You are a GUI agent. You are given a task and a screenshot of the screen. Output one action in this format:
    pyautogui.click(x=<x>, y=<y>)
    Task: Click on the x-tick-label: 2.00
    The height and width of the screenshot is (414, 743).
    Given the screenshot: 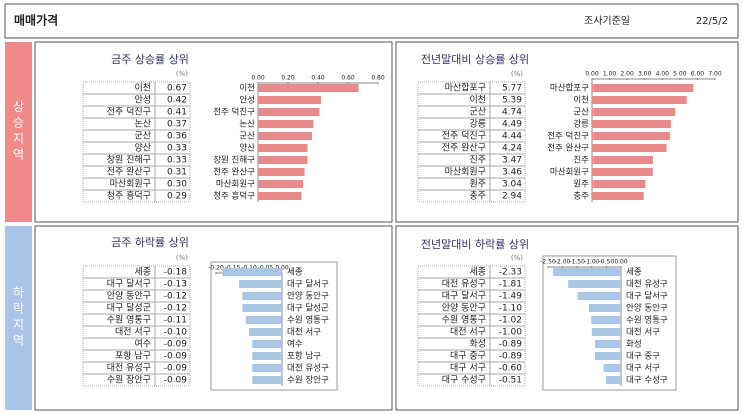 What is the action you would take?
    pyautogui.click(x=627, y=74)
    